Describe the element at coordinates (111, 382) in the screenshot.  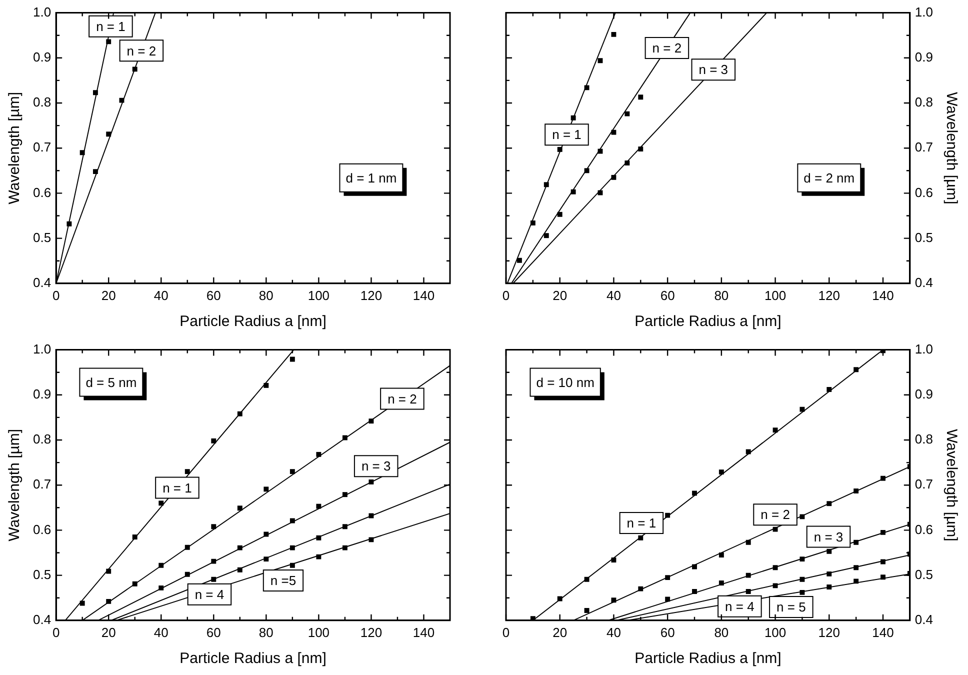
I see `annotation: d = 5 nm` at that location.